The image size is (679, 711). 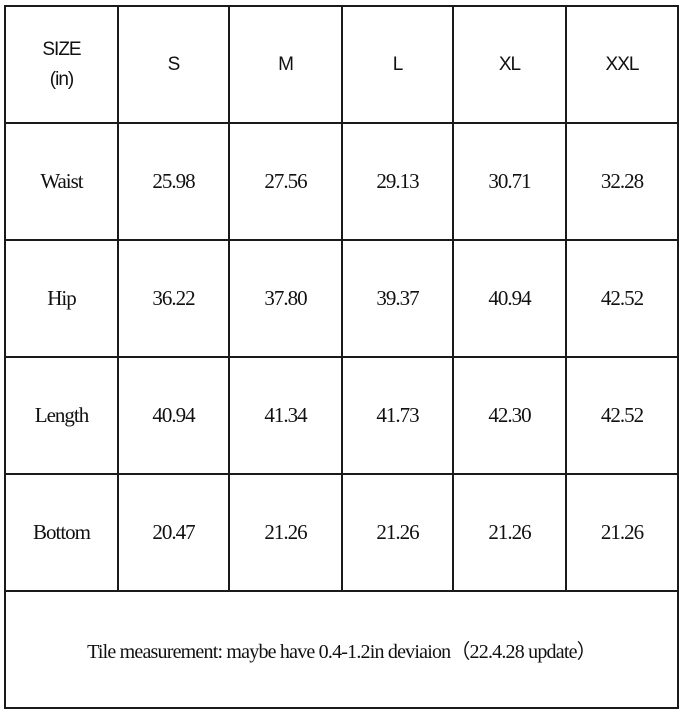 What do you see at coordinates (509, 64) in the screenshot?
I see `size-header-xl: XL` at bounding box center [509, 64].